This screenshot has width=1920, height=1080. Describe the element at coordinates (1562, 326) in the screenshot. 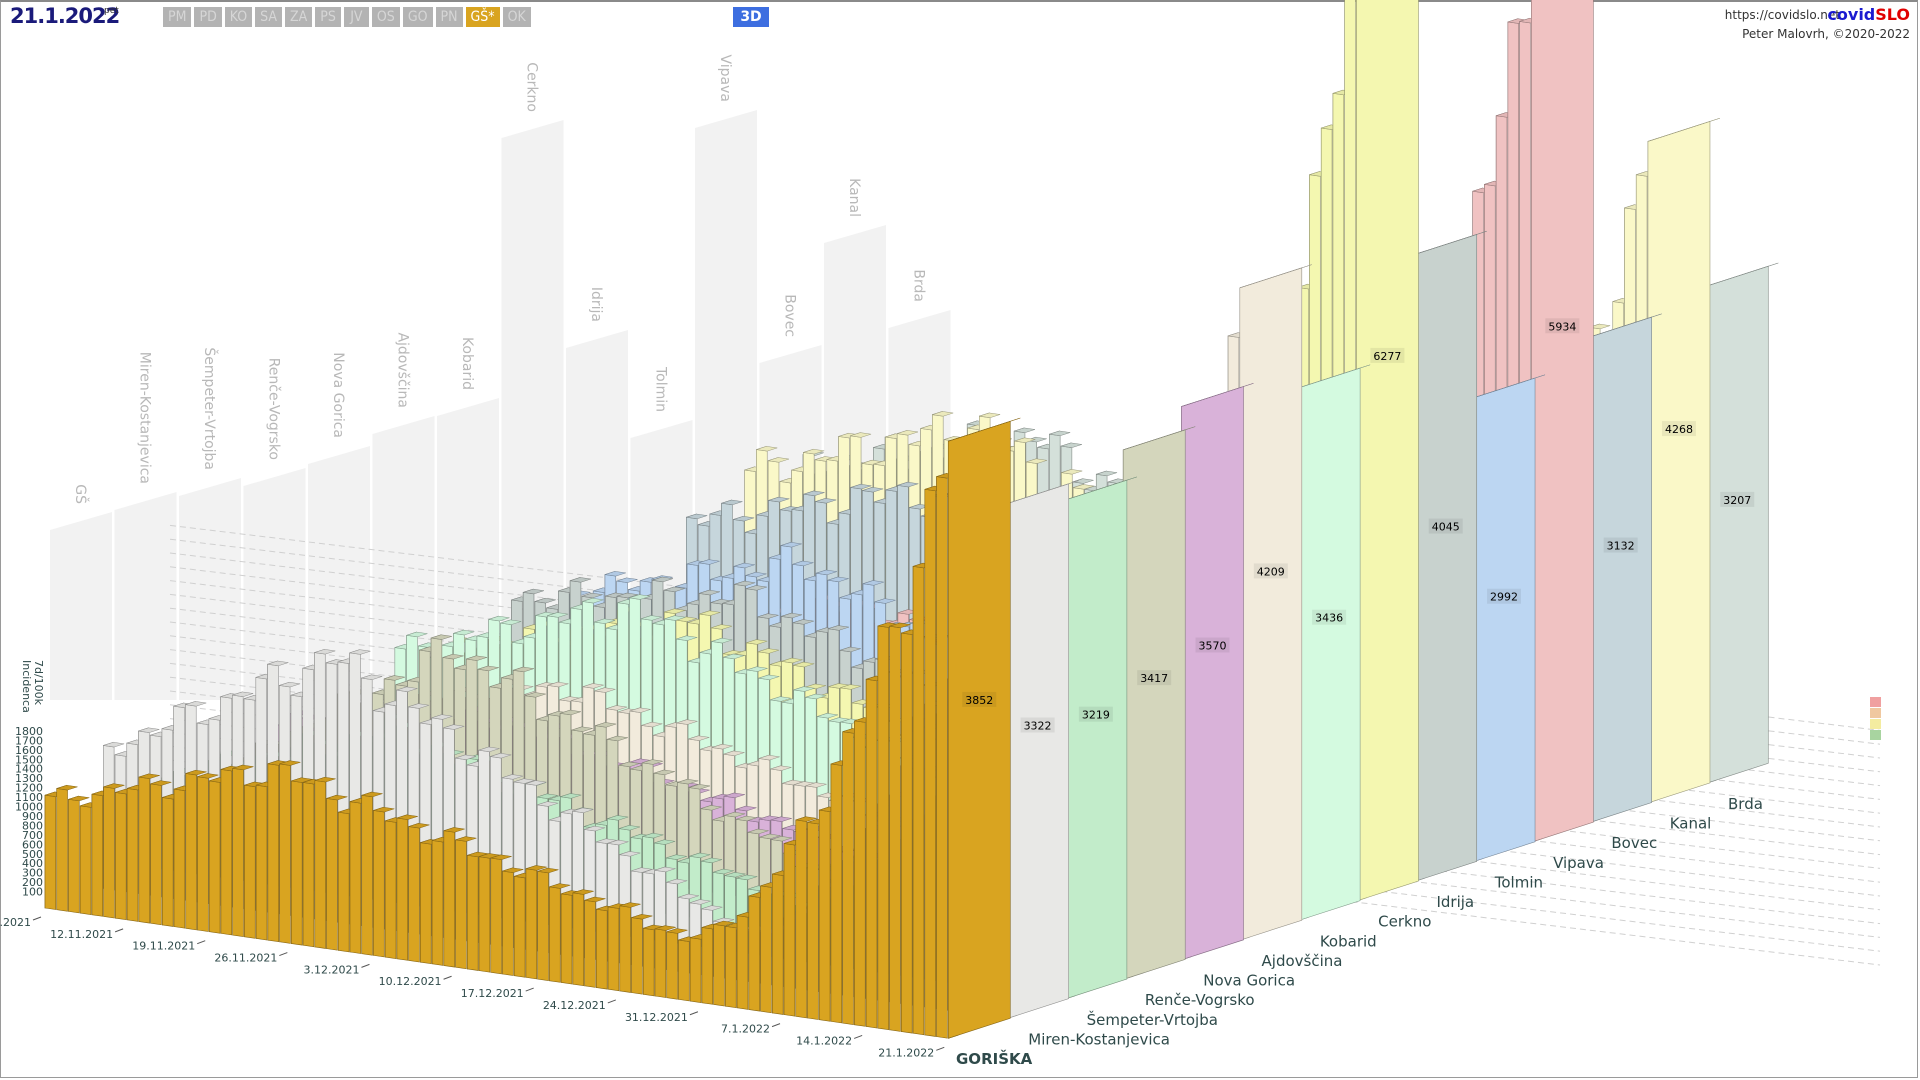

I see `value-label: 5934` at that location.